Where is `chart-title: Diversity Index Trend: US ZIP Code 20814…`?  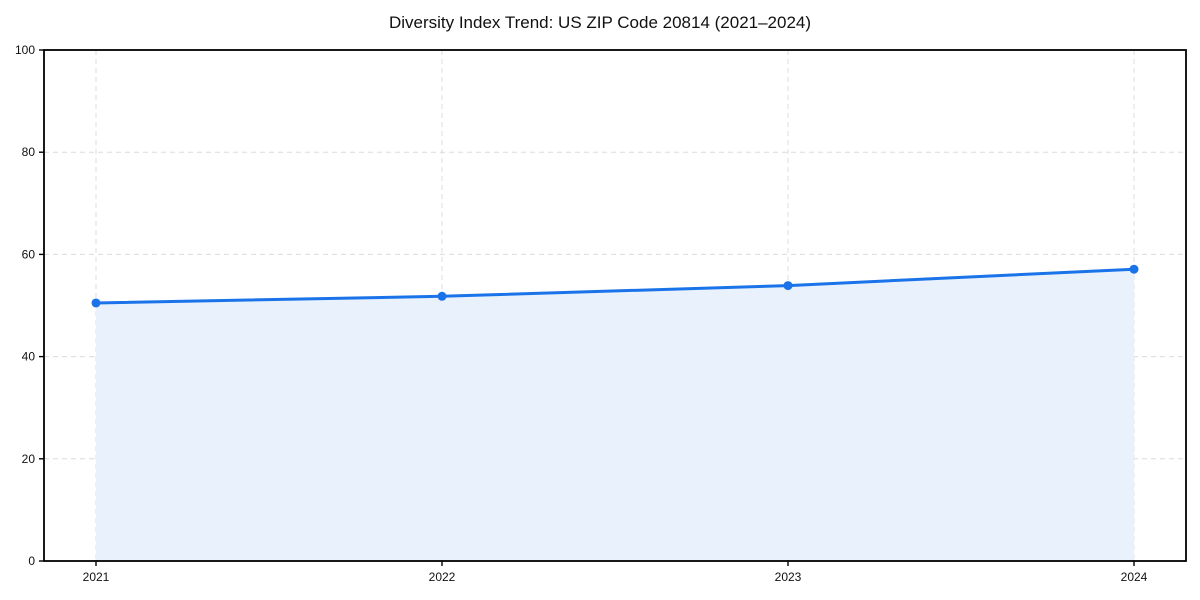 chart-title: Diversity Index Trend: US ZIP Code 20814… is located at coordinates (600, 22).